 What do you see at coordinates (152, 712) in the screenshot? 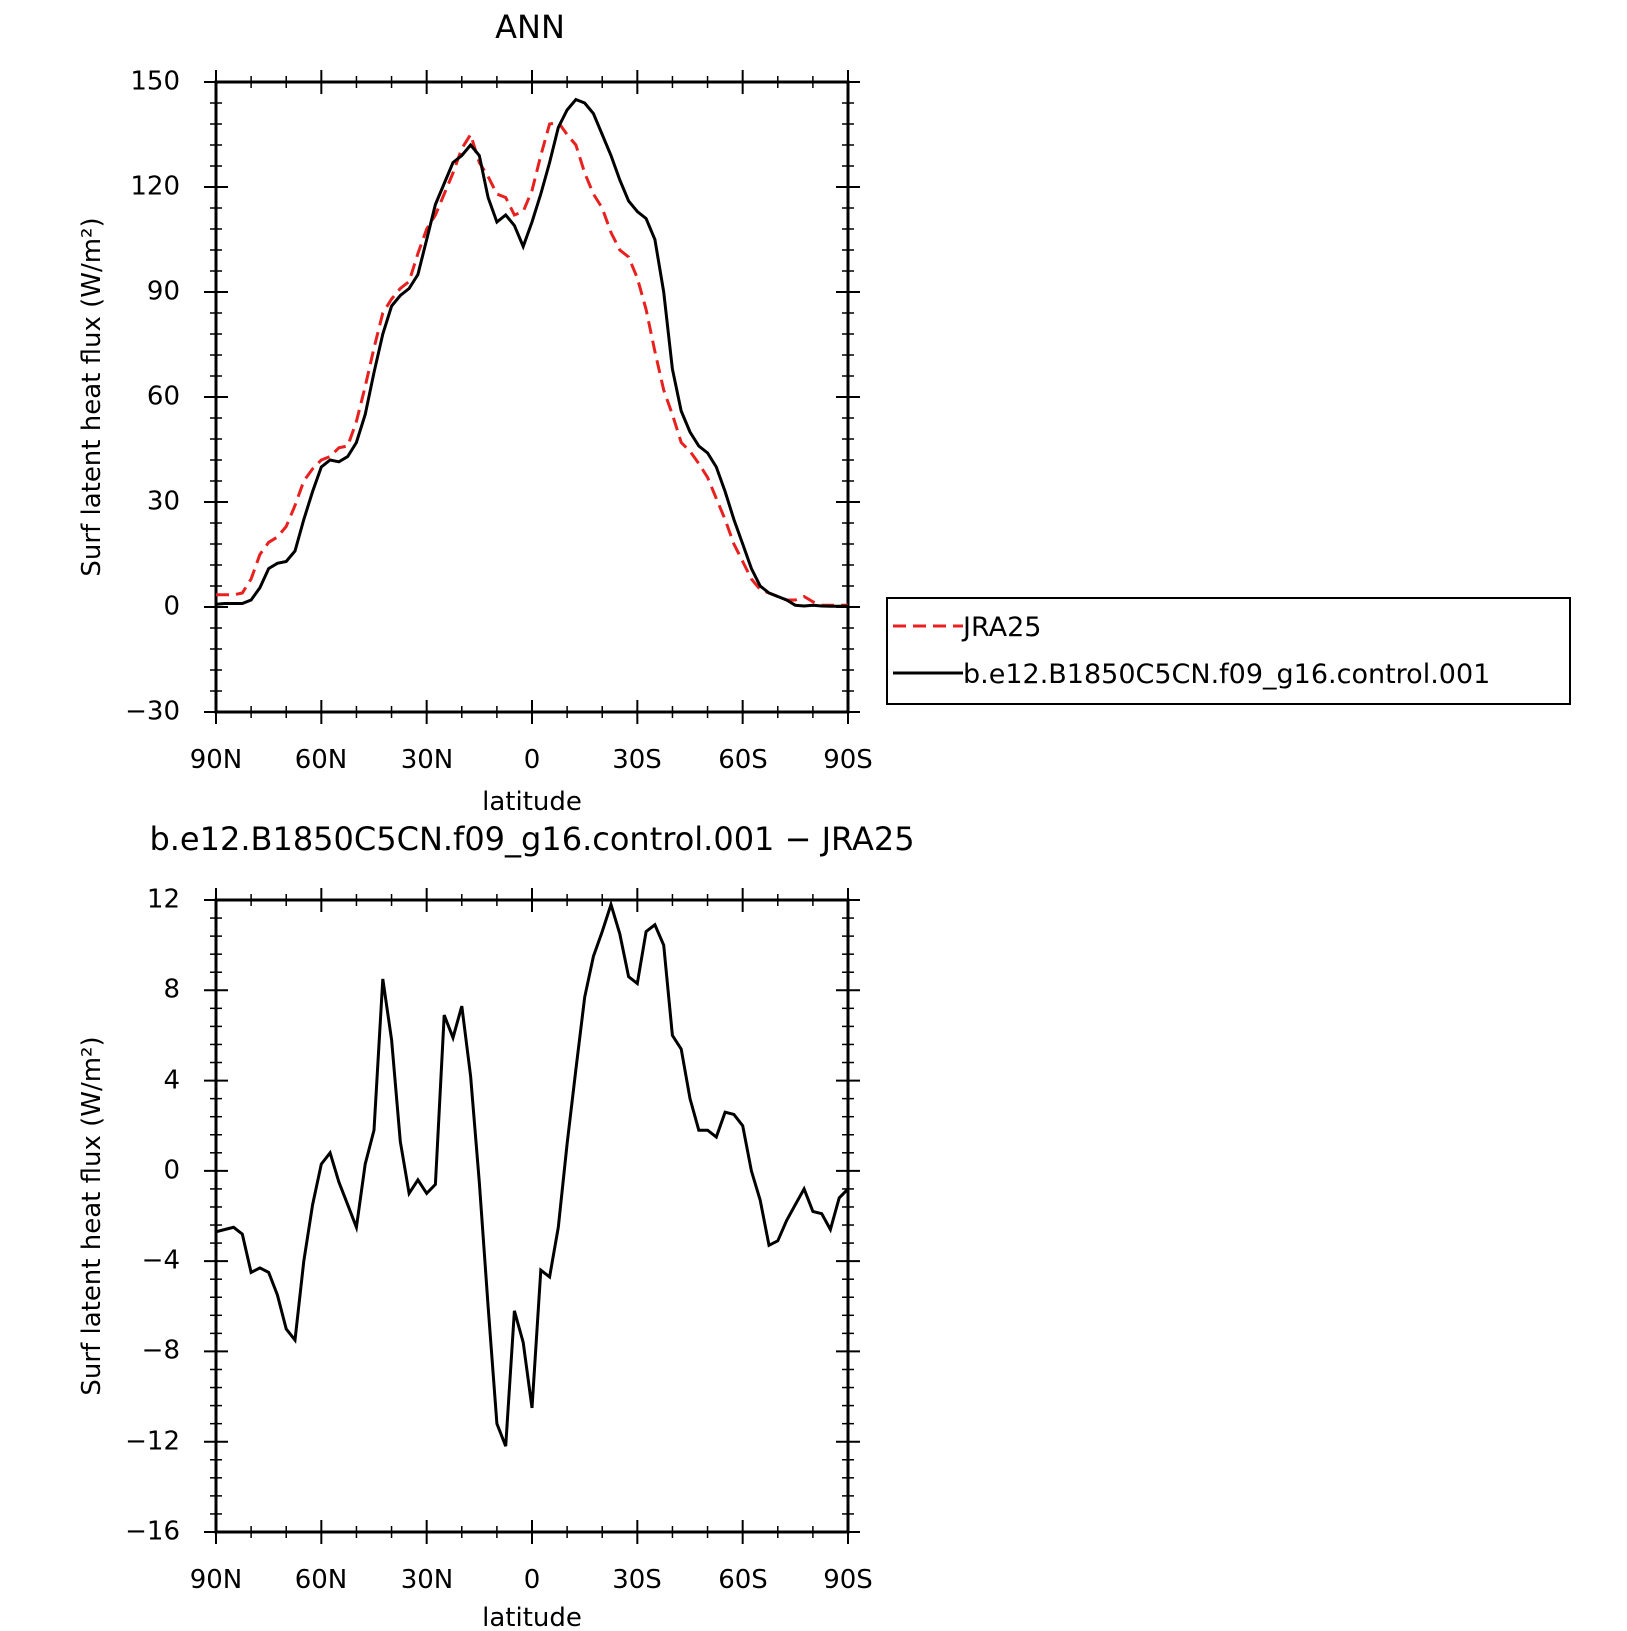
I see `top-y-tick-label: −30` at bounding box center [152, 712].